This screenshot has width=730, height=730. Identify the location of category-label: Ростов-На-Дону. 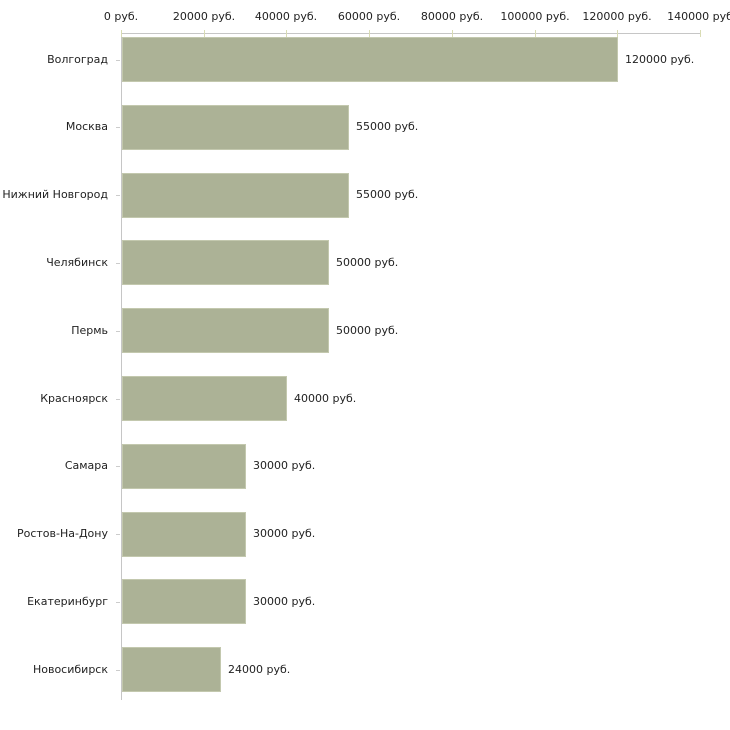
(62, 533).